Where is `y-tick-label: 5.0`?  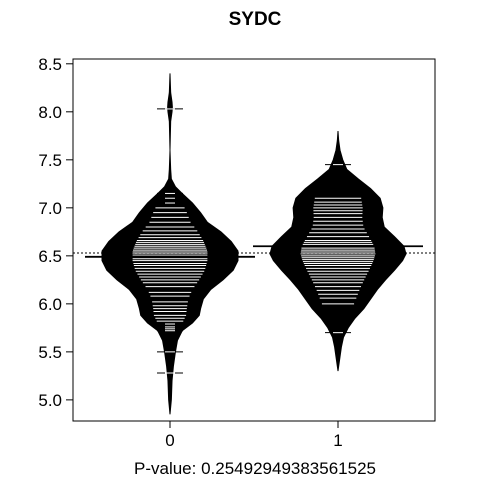 y-tick-label: 5.0 is located at coordinates (50, 400).